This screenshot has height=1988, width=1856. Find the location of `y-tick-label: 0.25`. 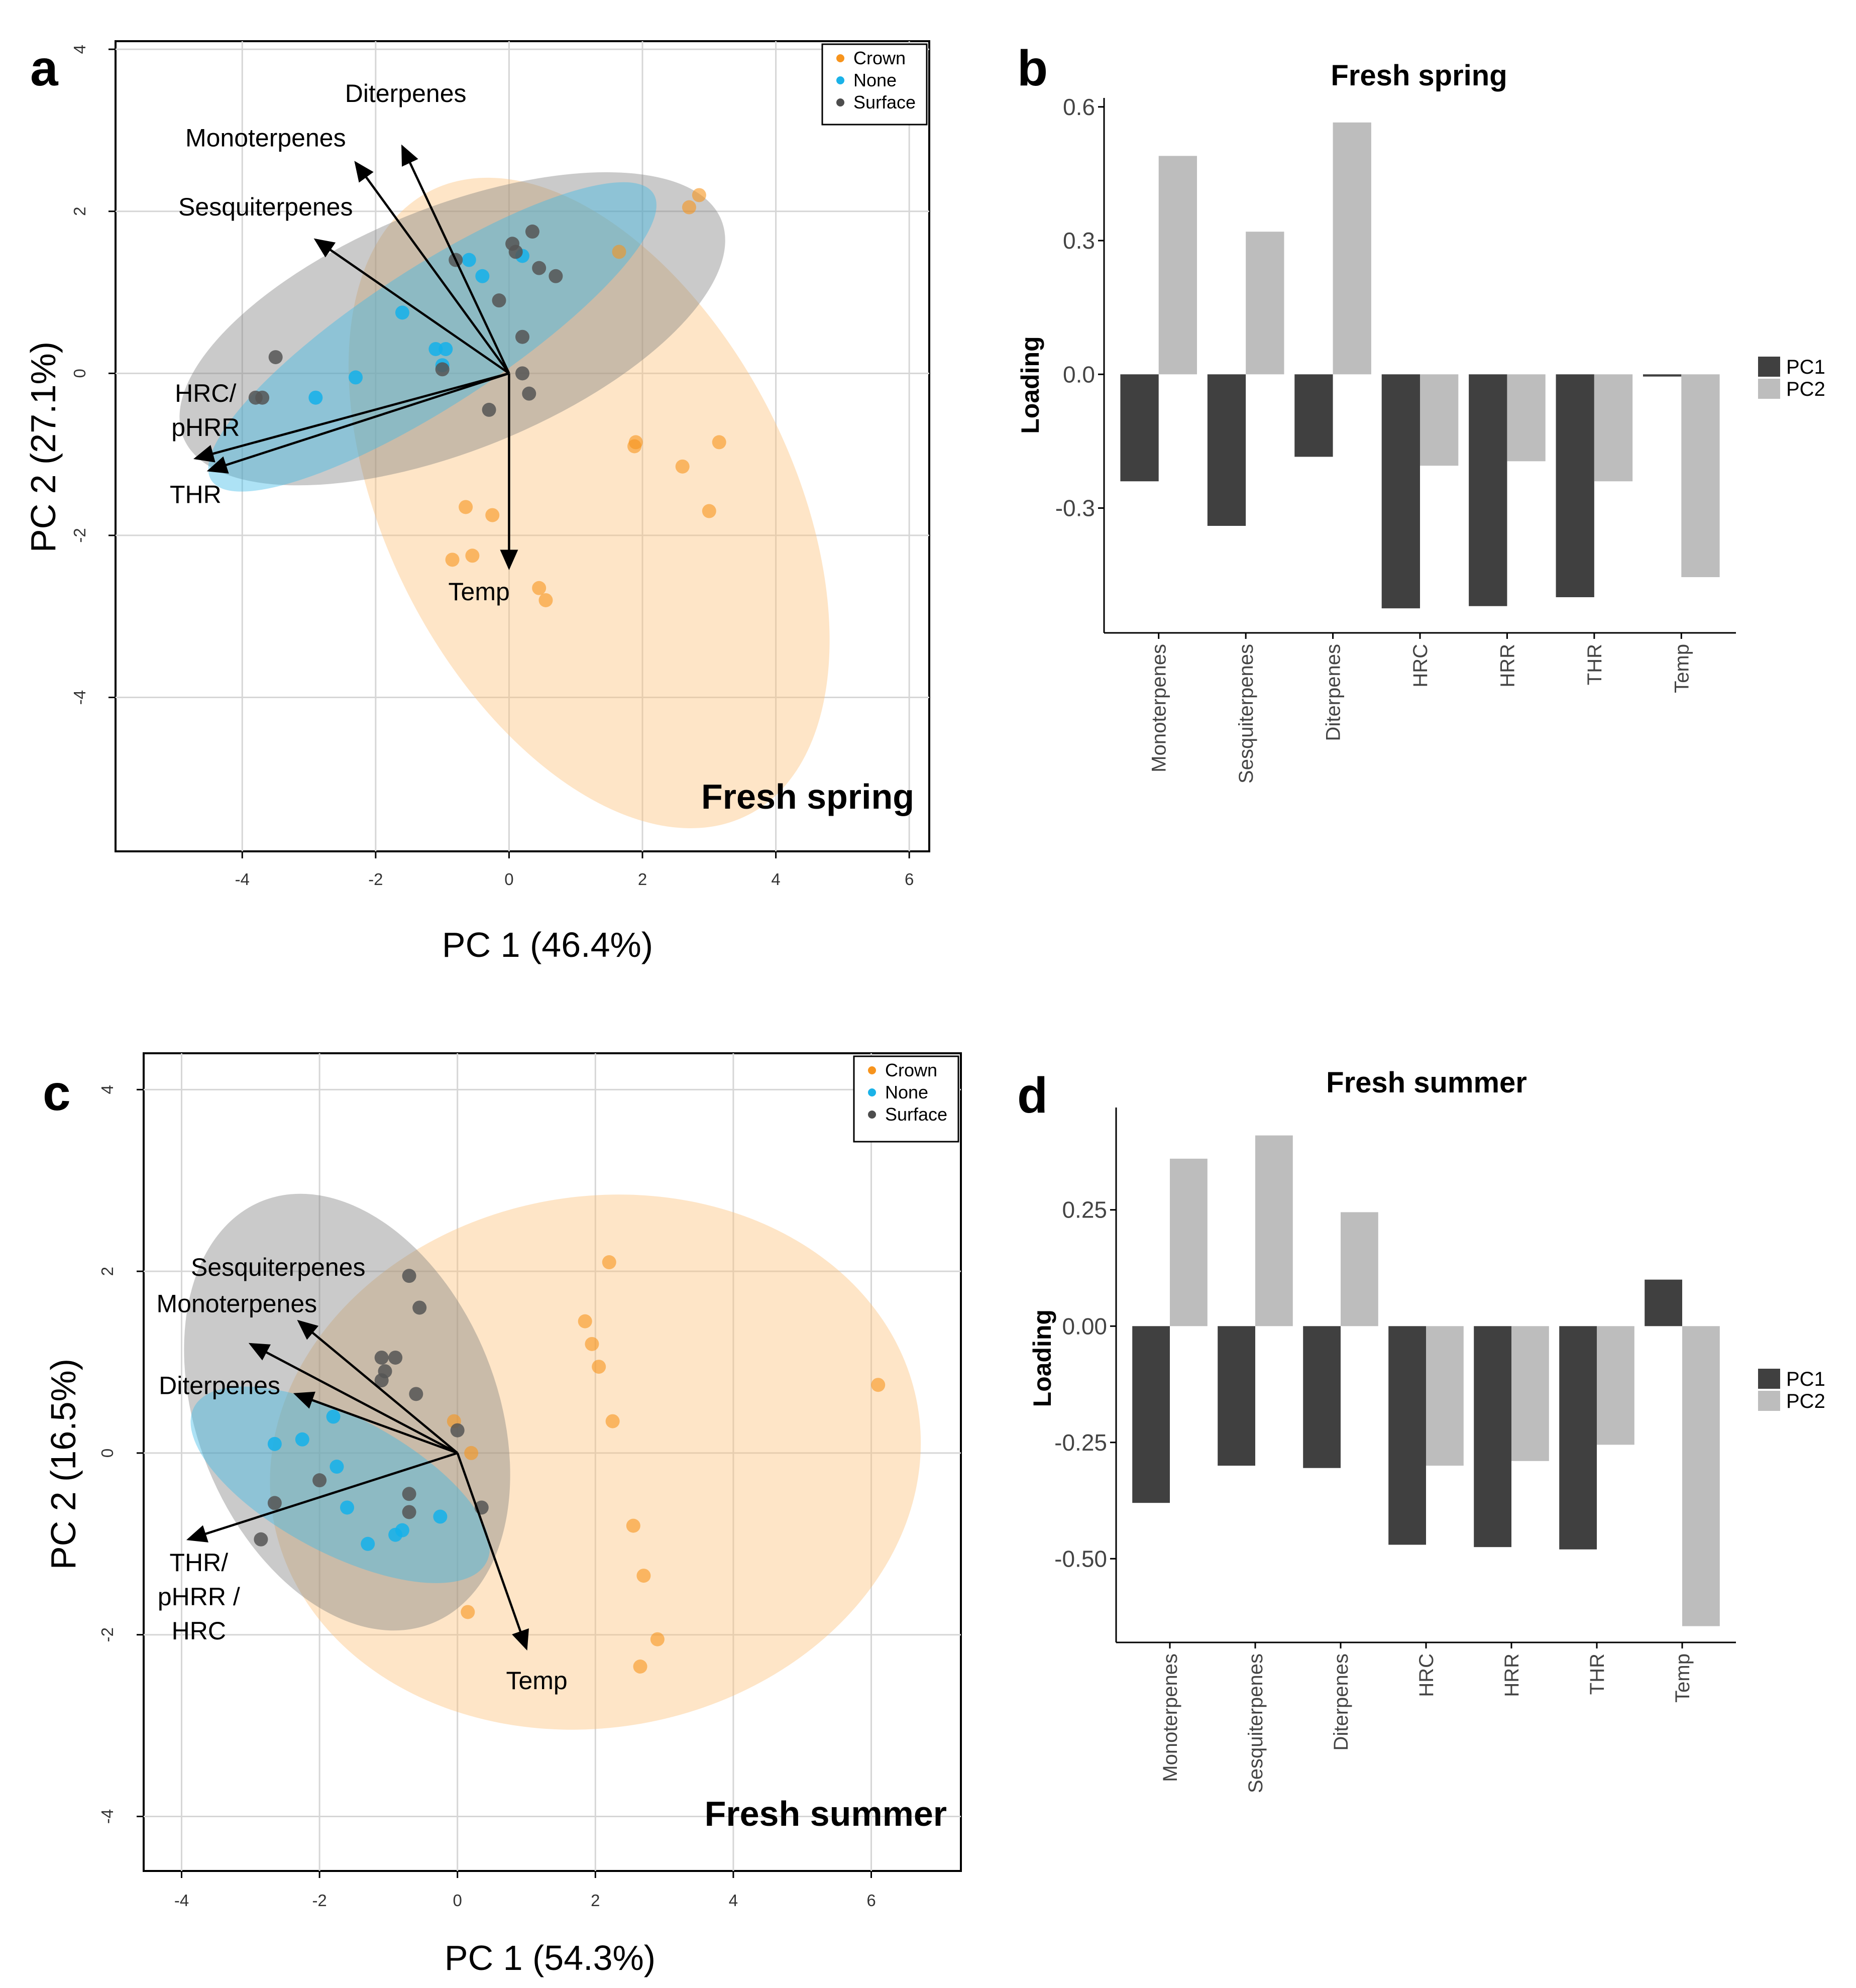

y-tick-label: 0.25 is located at coordinates (1084, 1210).